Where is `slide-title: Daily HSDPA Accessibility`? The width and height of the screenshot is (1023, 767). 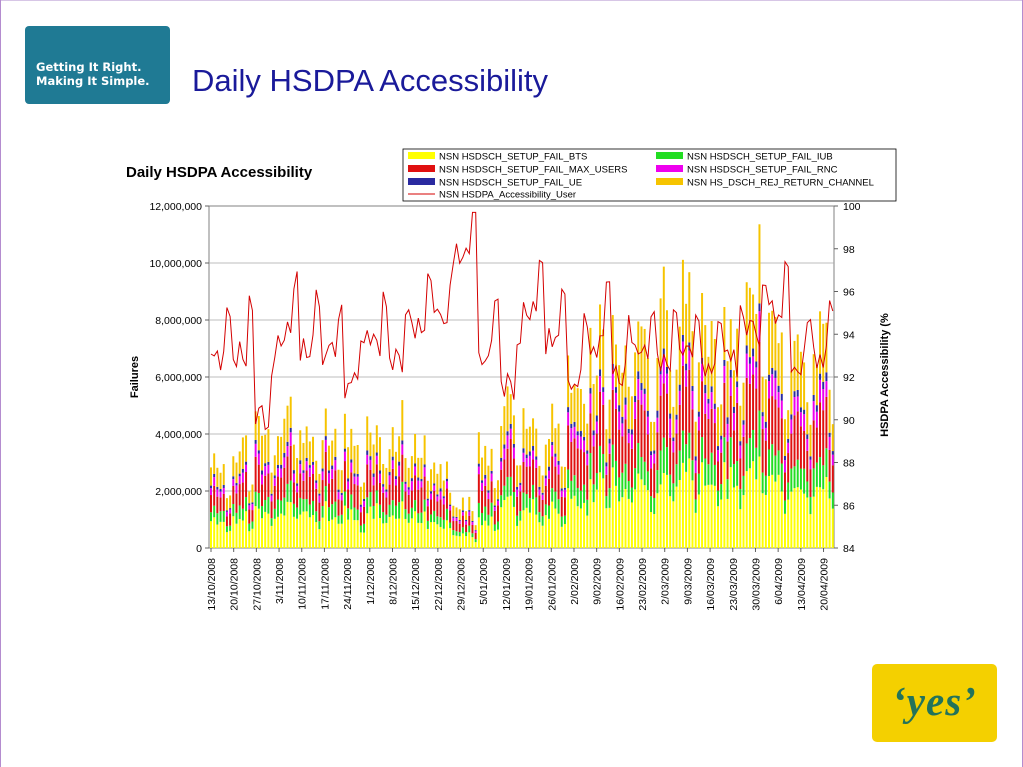 slide-title: Daily HSDPA Accessibility is located at coordinates (370, 80).